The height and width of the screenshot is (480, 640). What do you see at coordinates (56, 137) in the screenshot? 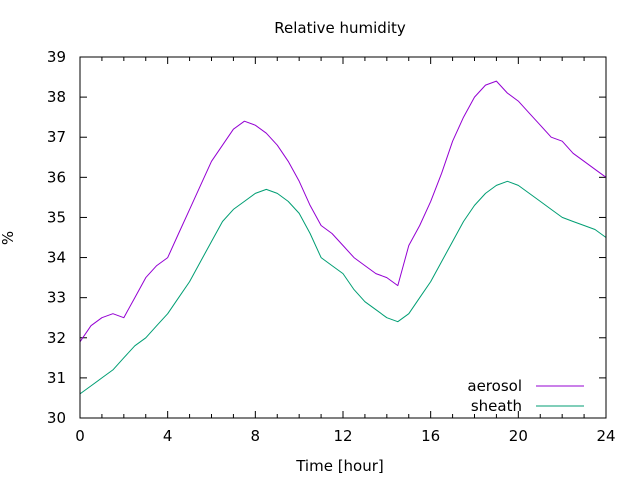
I see `y-tick-label: 37` at bounding box center [56, 137].